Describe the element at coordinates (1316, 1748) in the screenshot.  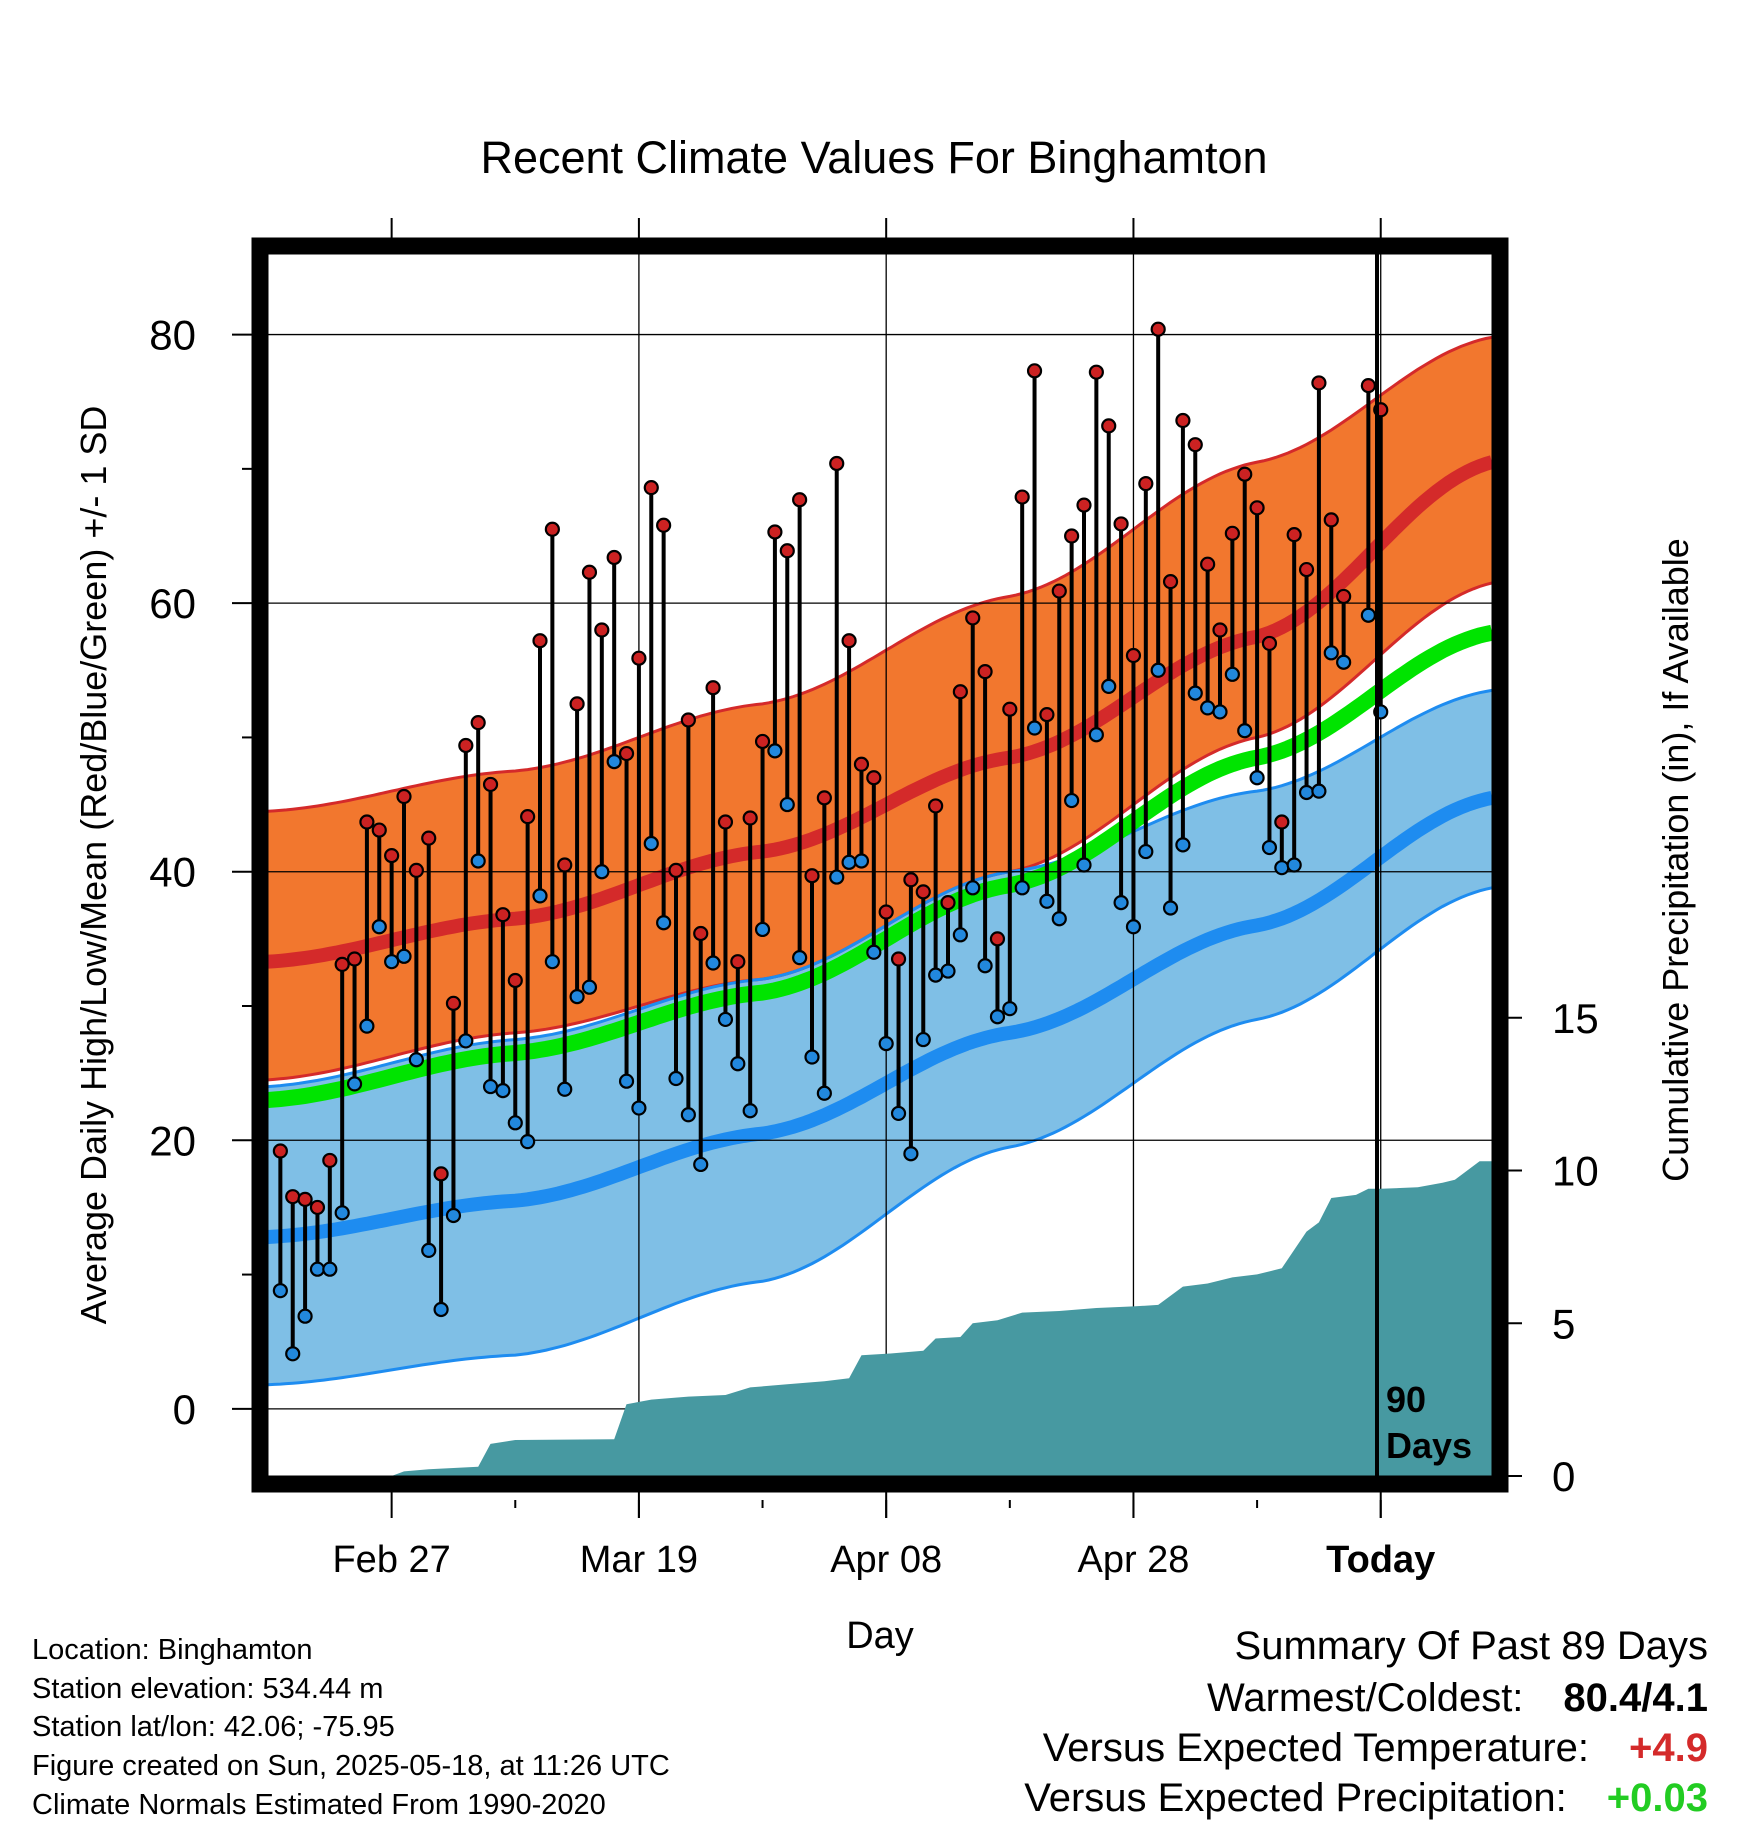
I see `temp-vs-expected-label: Versus Expected Temperature:` at that location.